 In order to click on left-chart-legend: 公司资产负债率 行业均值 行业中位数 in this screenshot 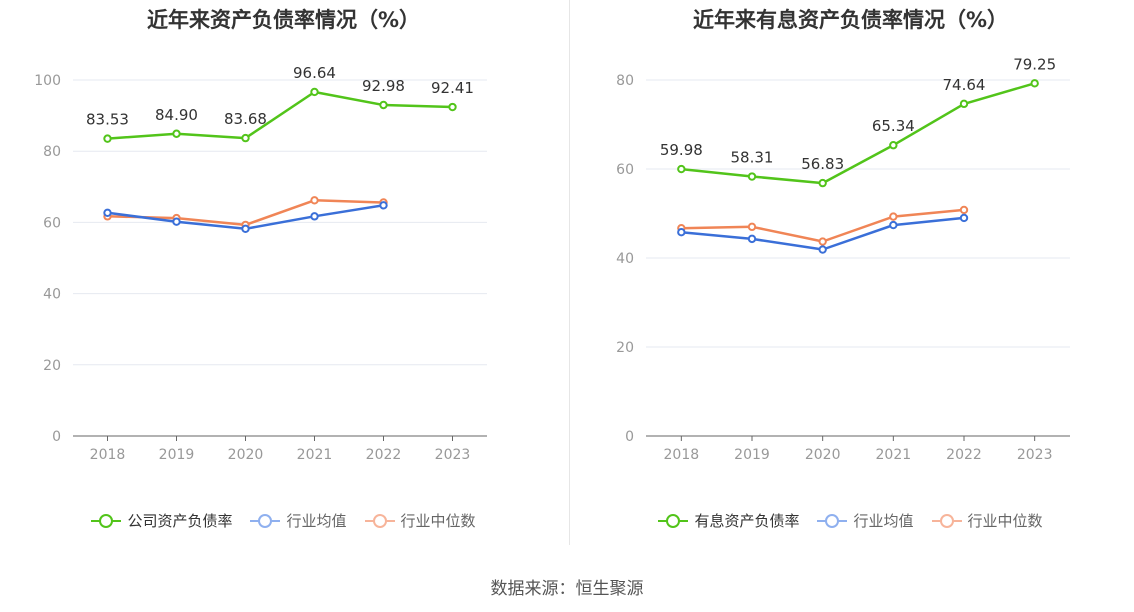, I will do `click(283, 520)`.